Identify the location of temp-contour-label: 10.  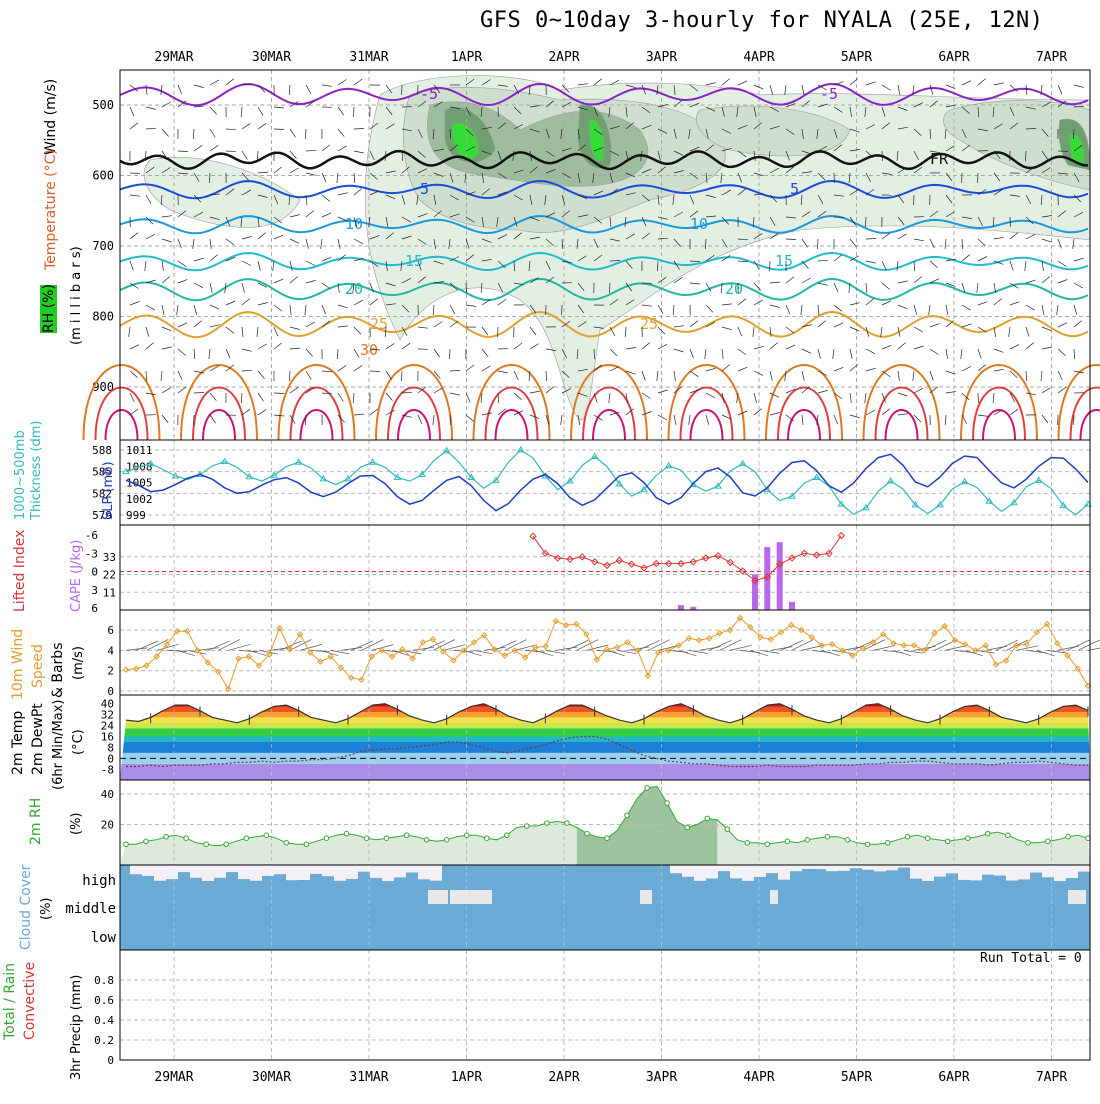
(699, 224).